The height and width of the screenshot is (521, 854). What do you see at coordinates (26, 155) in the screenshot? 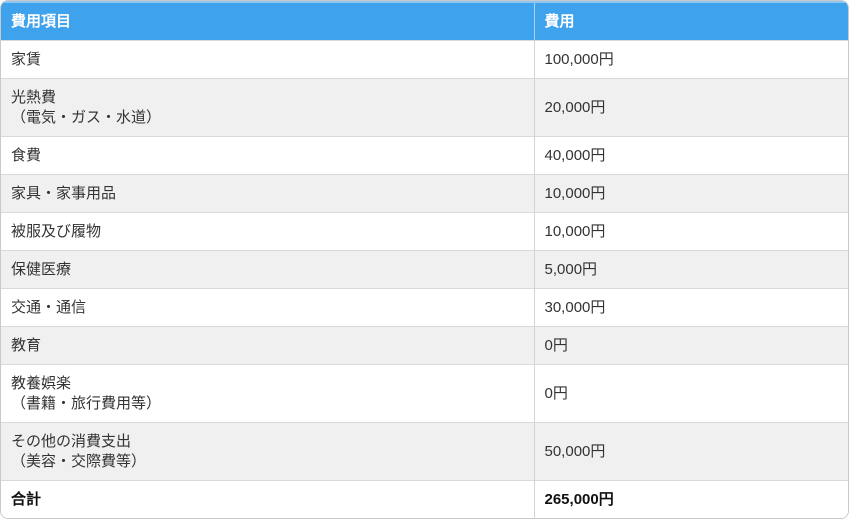
I see `expense-item-label: 食費` at bounding box center [26, 155].